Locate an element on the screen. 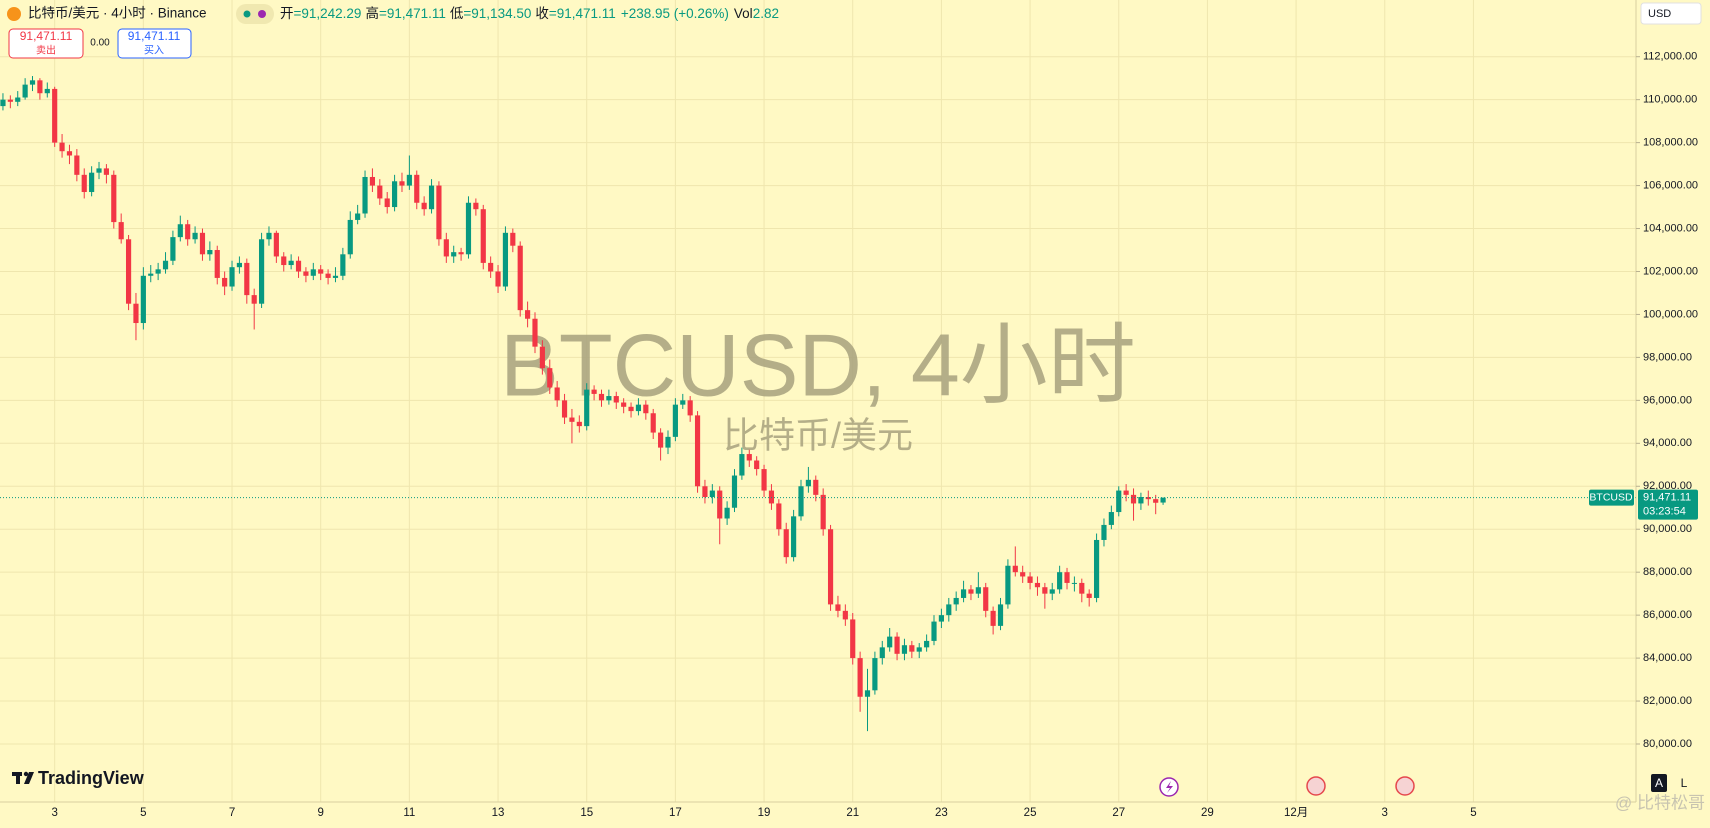  last-price-label: 91,471.11 is located at coordinates (1667, 498).